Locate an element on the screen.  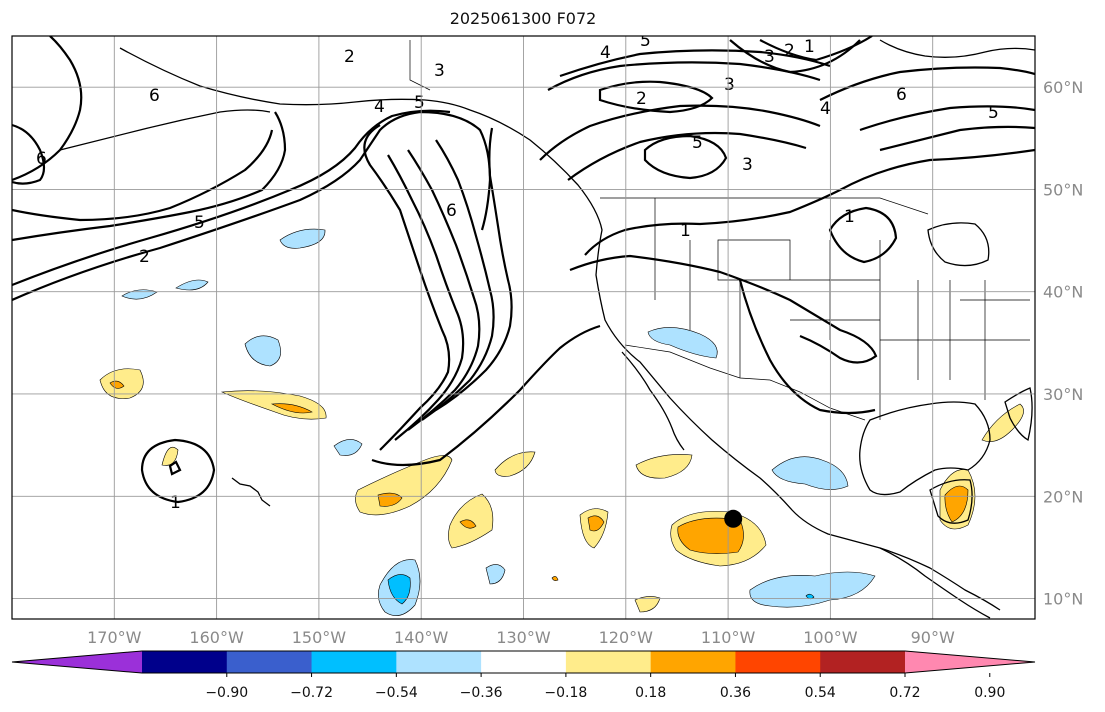
contour-label: 4 is located at coordinates (379, 107).